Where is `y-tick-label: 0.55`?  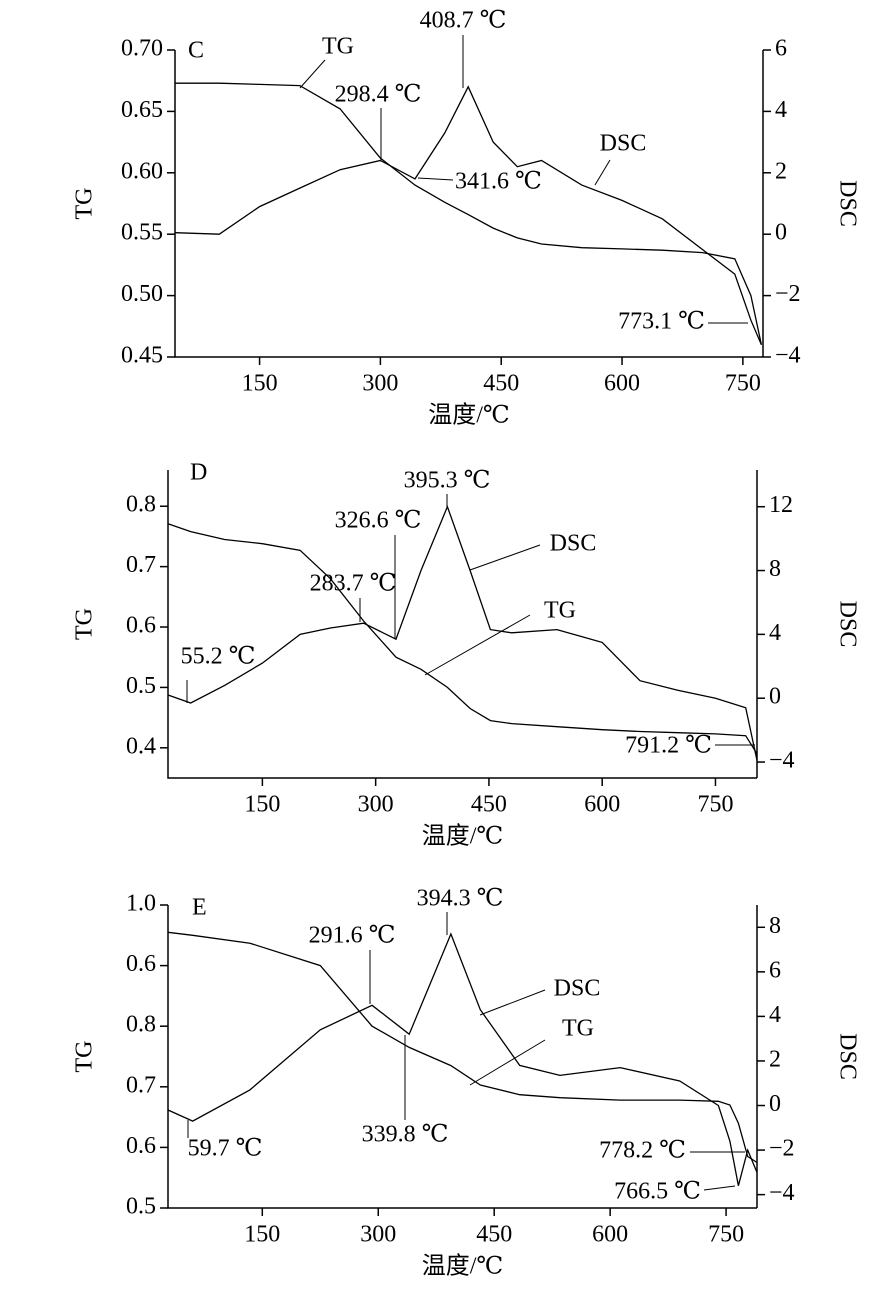 y-tick-label: 0.55 is located at coordinates (142, 233).